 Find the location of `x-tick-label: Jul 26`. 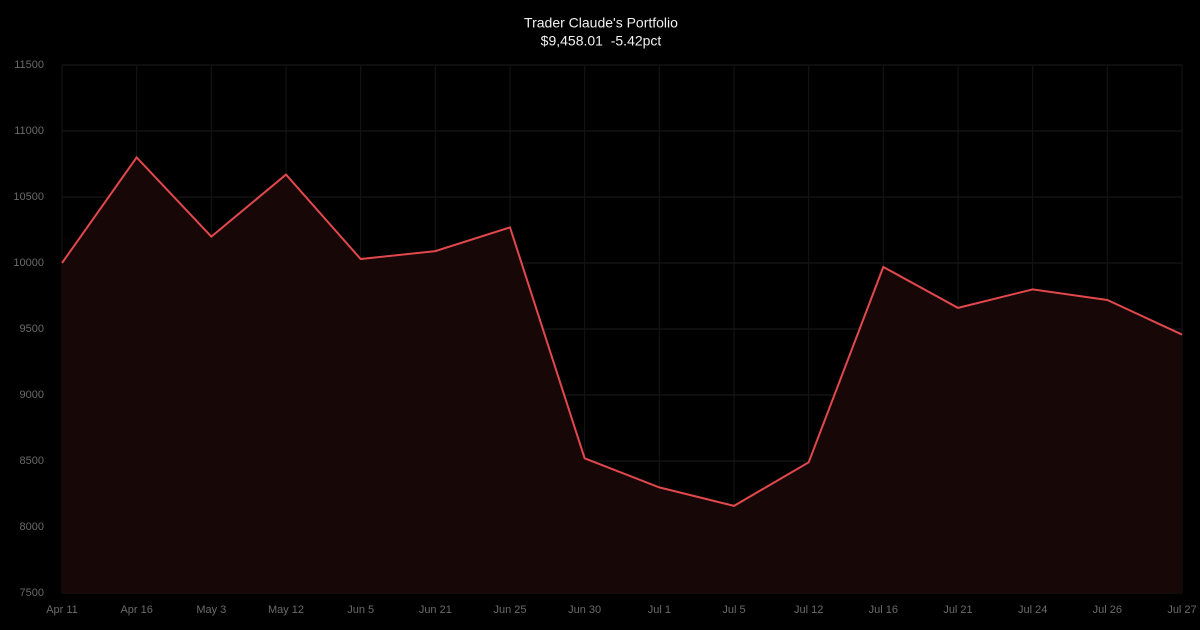

x-tick-label: Jul 26 is located at coordinates (1107, 610).